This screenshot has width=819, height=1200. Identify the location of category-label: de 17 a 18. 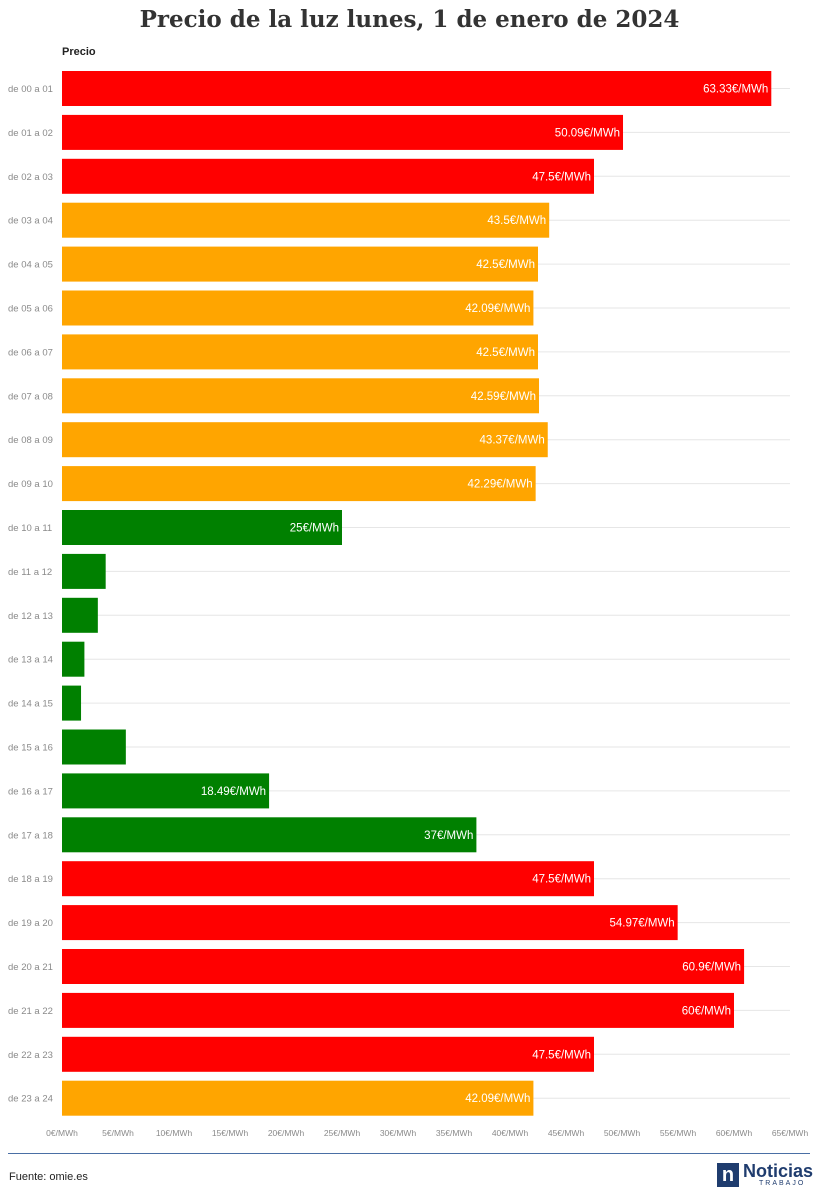
(30, 835).